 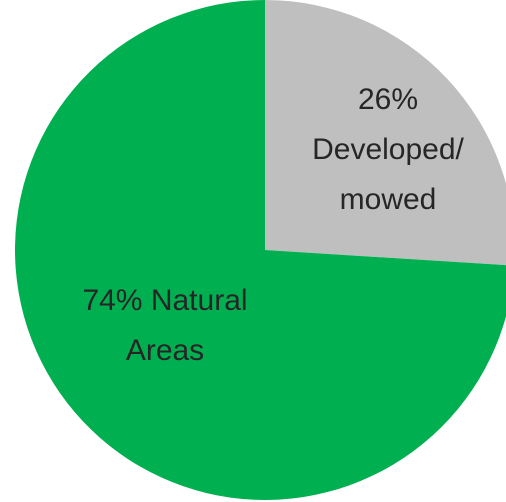 What do you see at coordinates (186, 325) in the screenshot?
I see `category-label: Natural Areas` at bounding box center [186, 325].